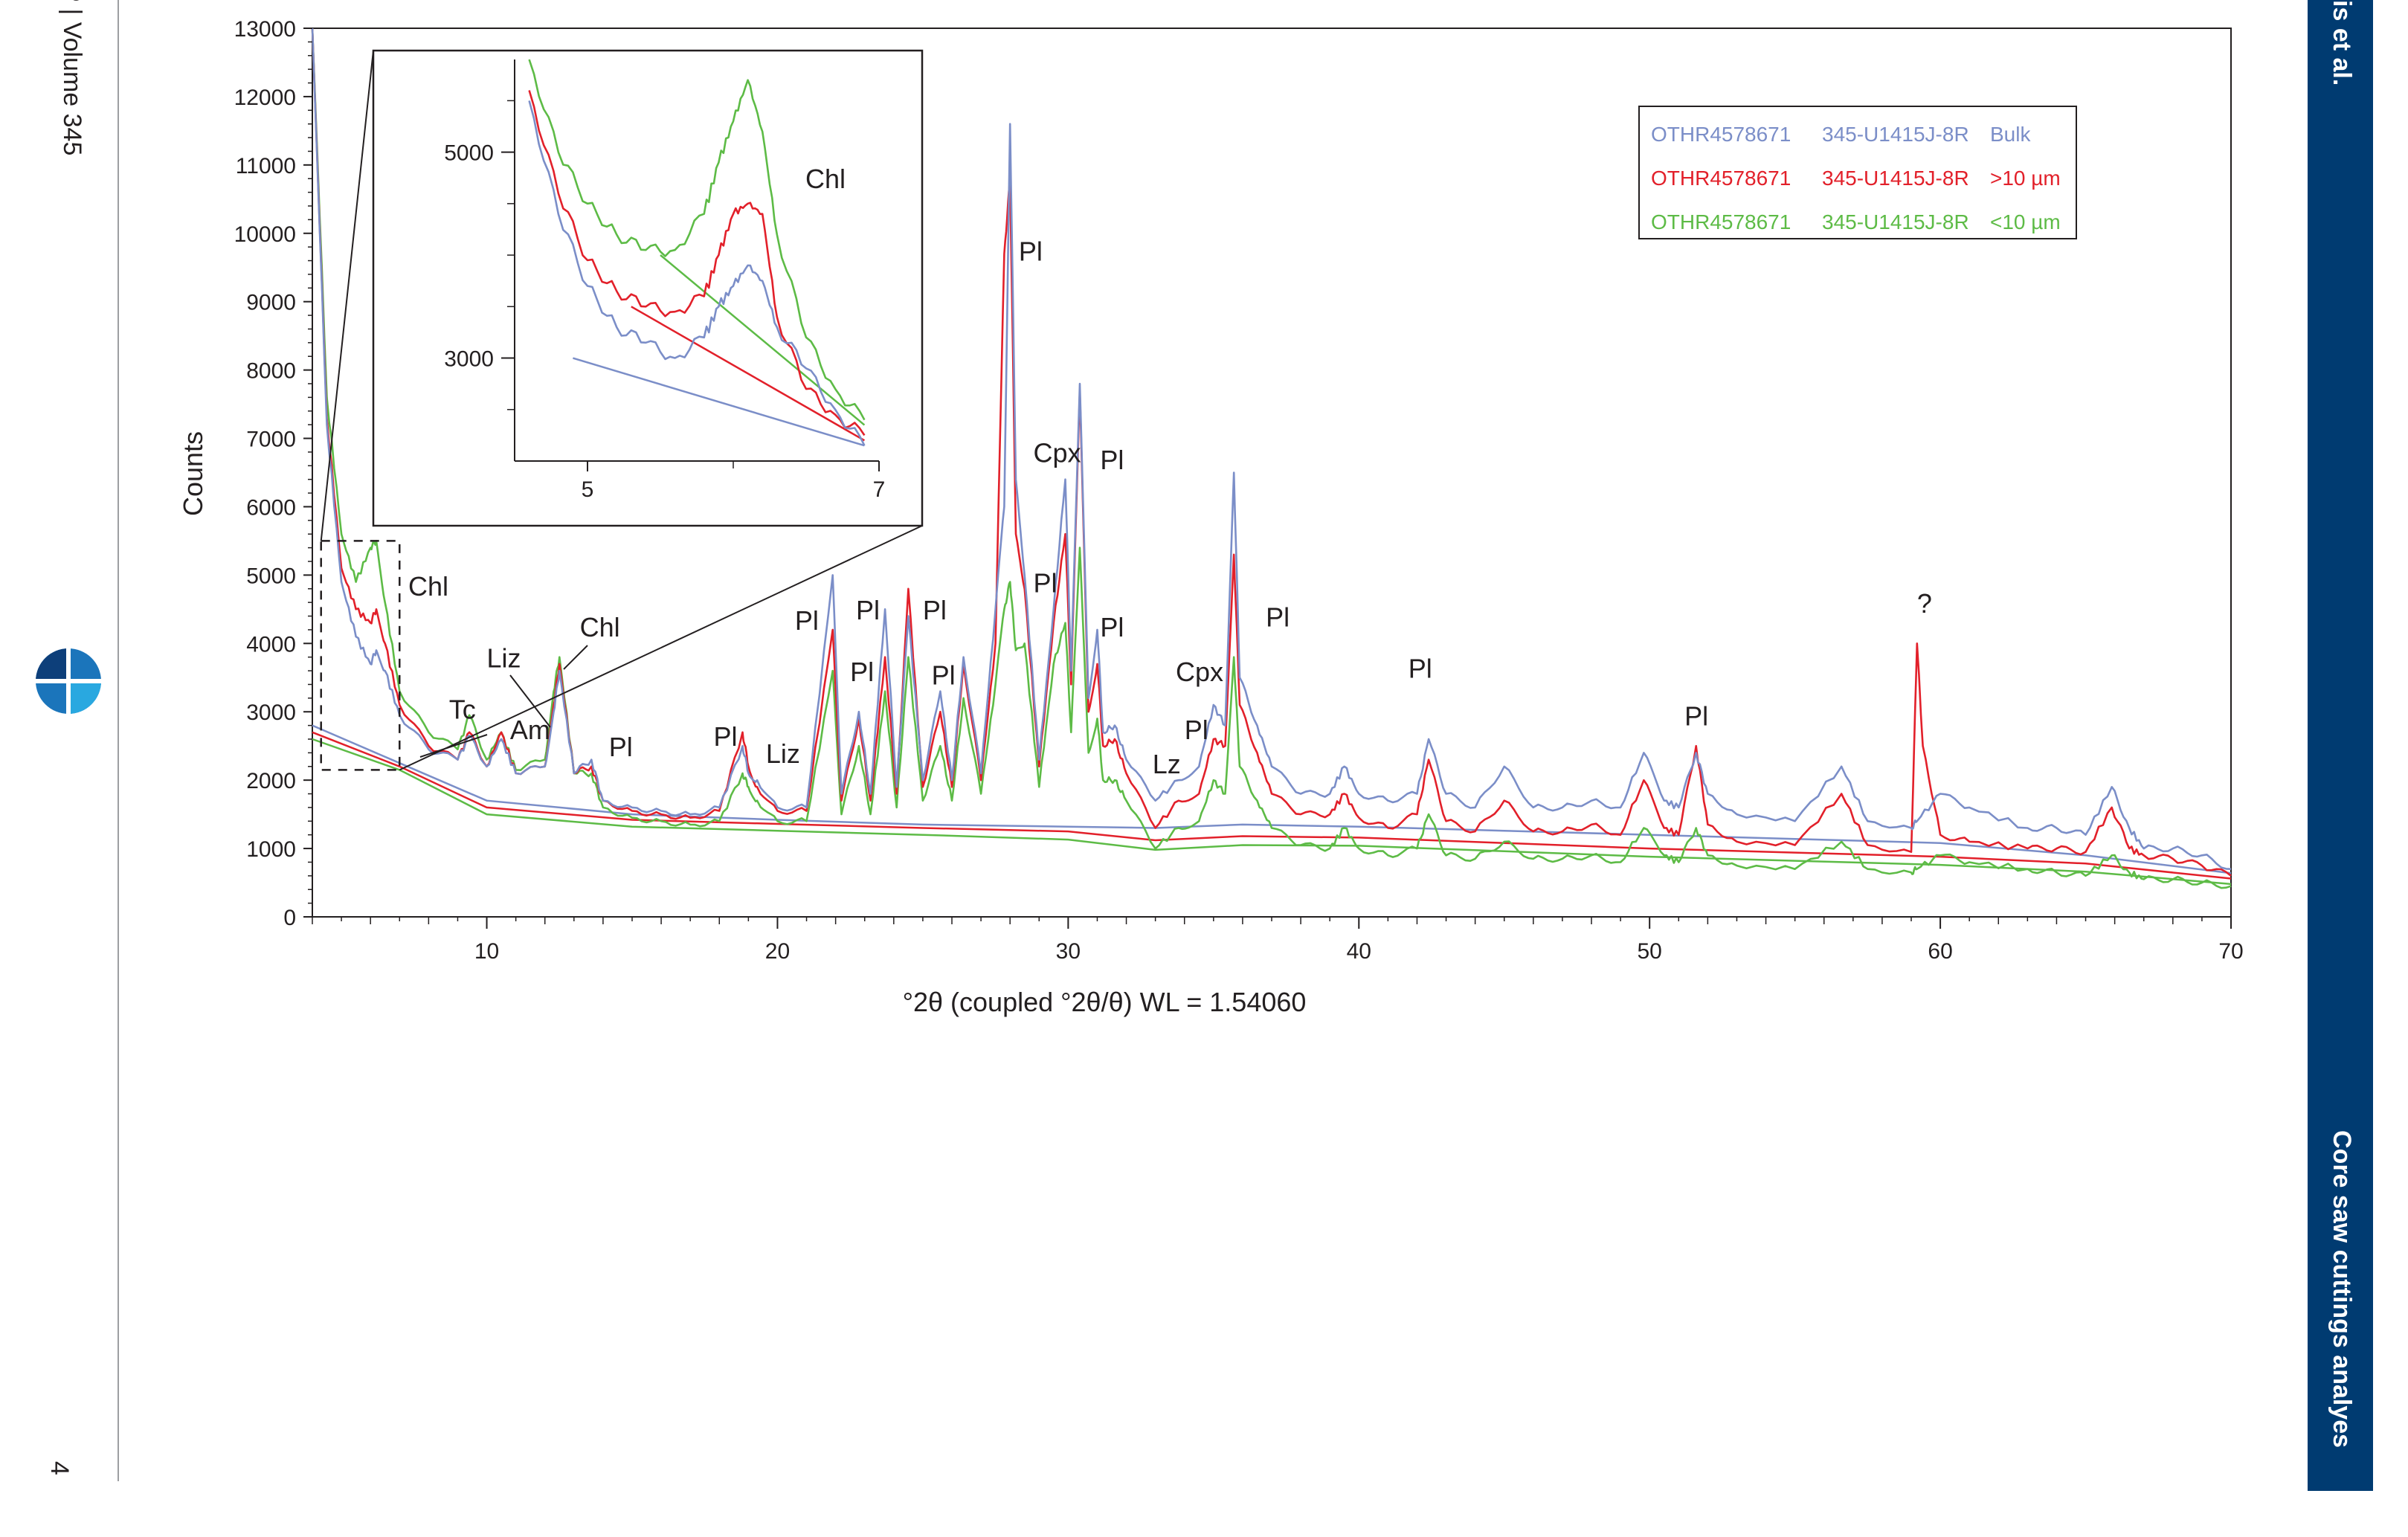 The height and width of the screenshot is (1537, 2408). What do you see at coordinates (2340, 745) in the screenshot?
I see `section-sidebar: is et al. Core saw cuttings analyes` at bounding box center [2340, 745].